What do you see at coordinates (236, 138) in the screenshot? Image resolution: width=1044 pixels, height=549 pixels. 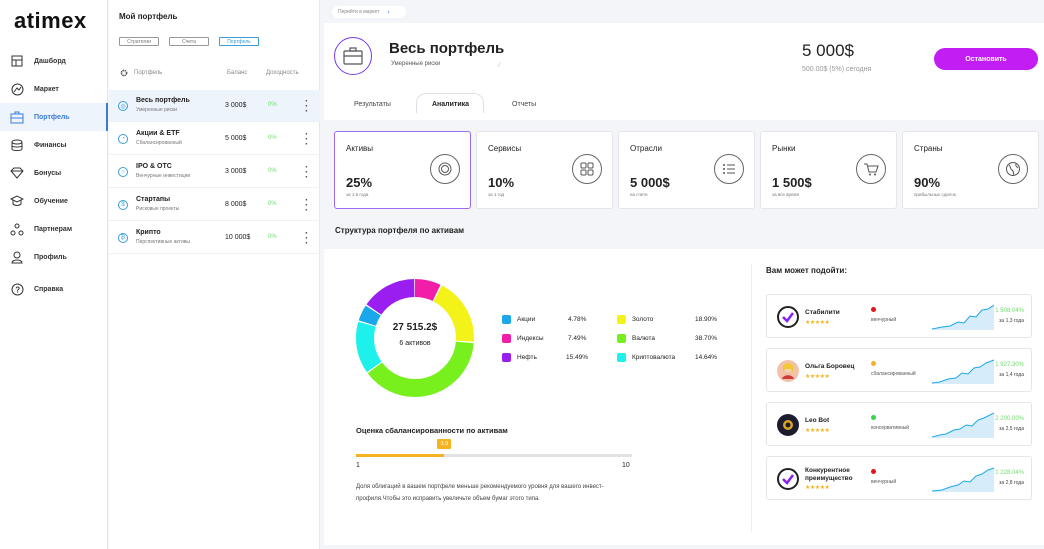 I see `portfolio-balance: 5 000$` at bounding box center [236, 138].